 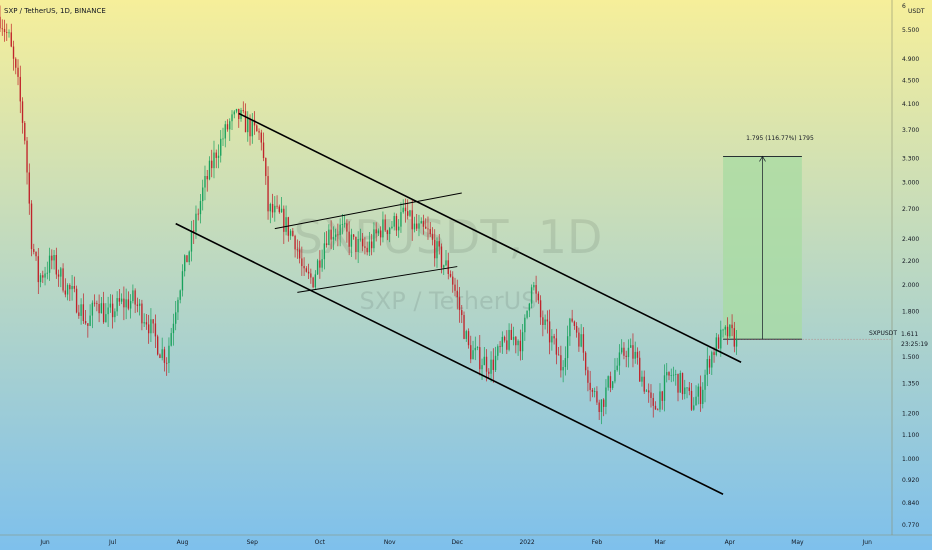 I want to click on last-price-countdown: 23:25:19, so click(x=914, y=344).